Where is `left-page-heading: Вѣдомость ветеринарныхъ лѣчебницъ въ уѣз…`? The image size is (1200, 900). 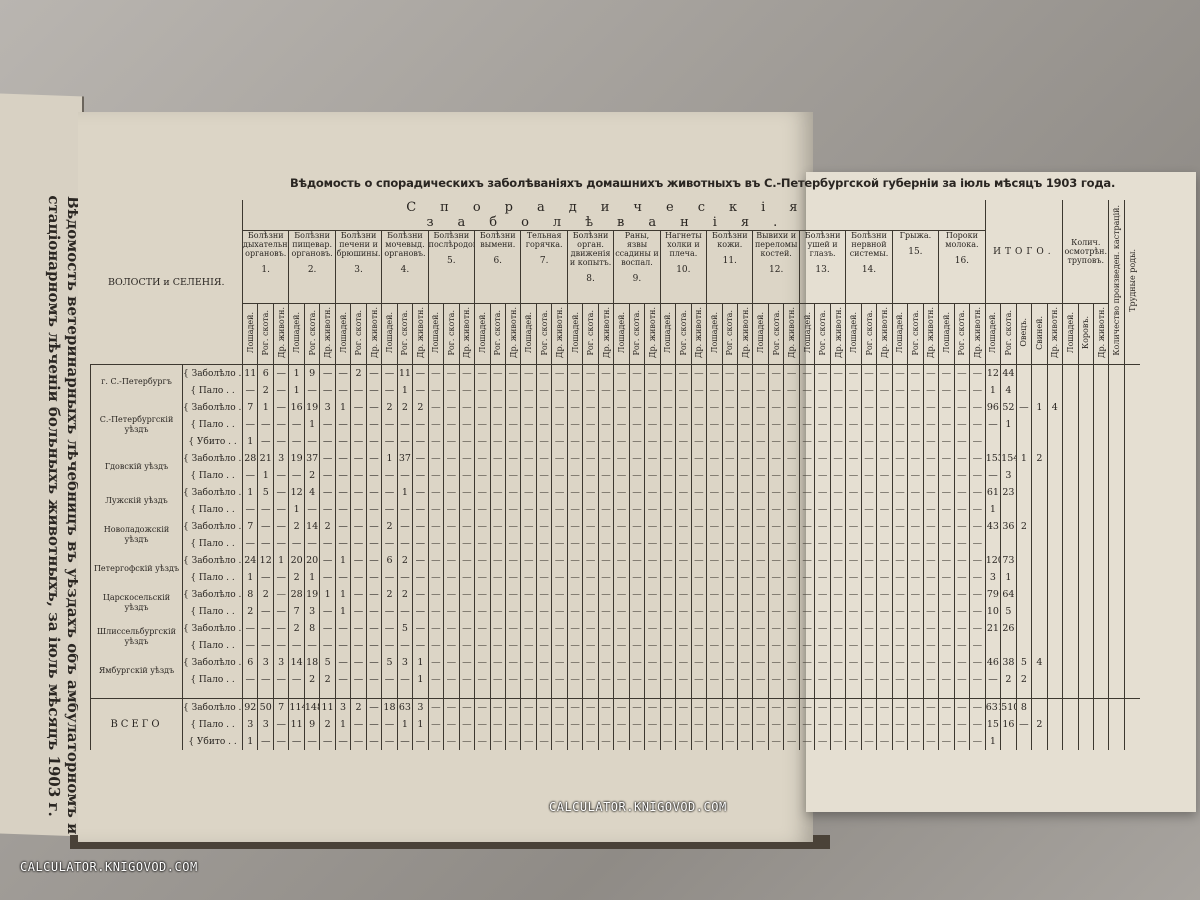 left-page-heading: Вѣдомость ветеринарныхъ лѣчебницъ въ уѣз… is located at coordinates (63, 515).